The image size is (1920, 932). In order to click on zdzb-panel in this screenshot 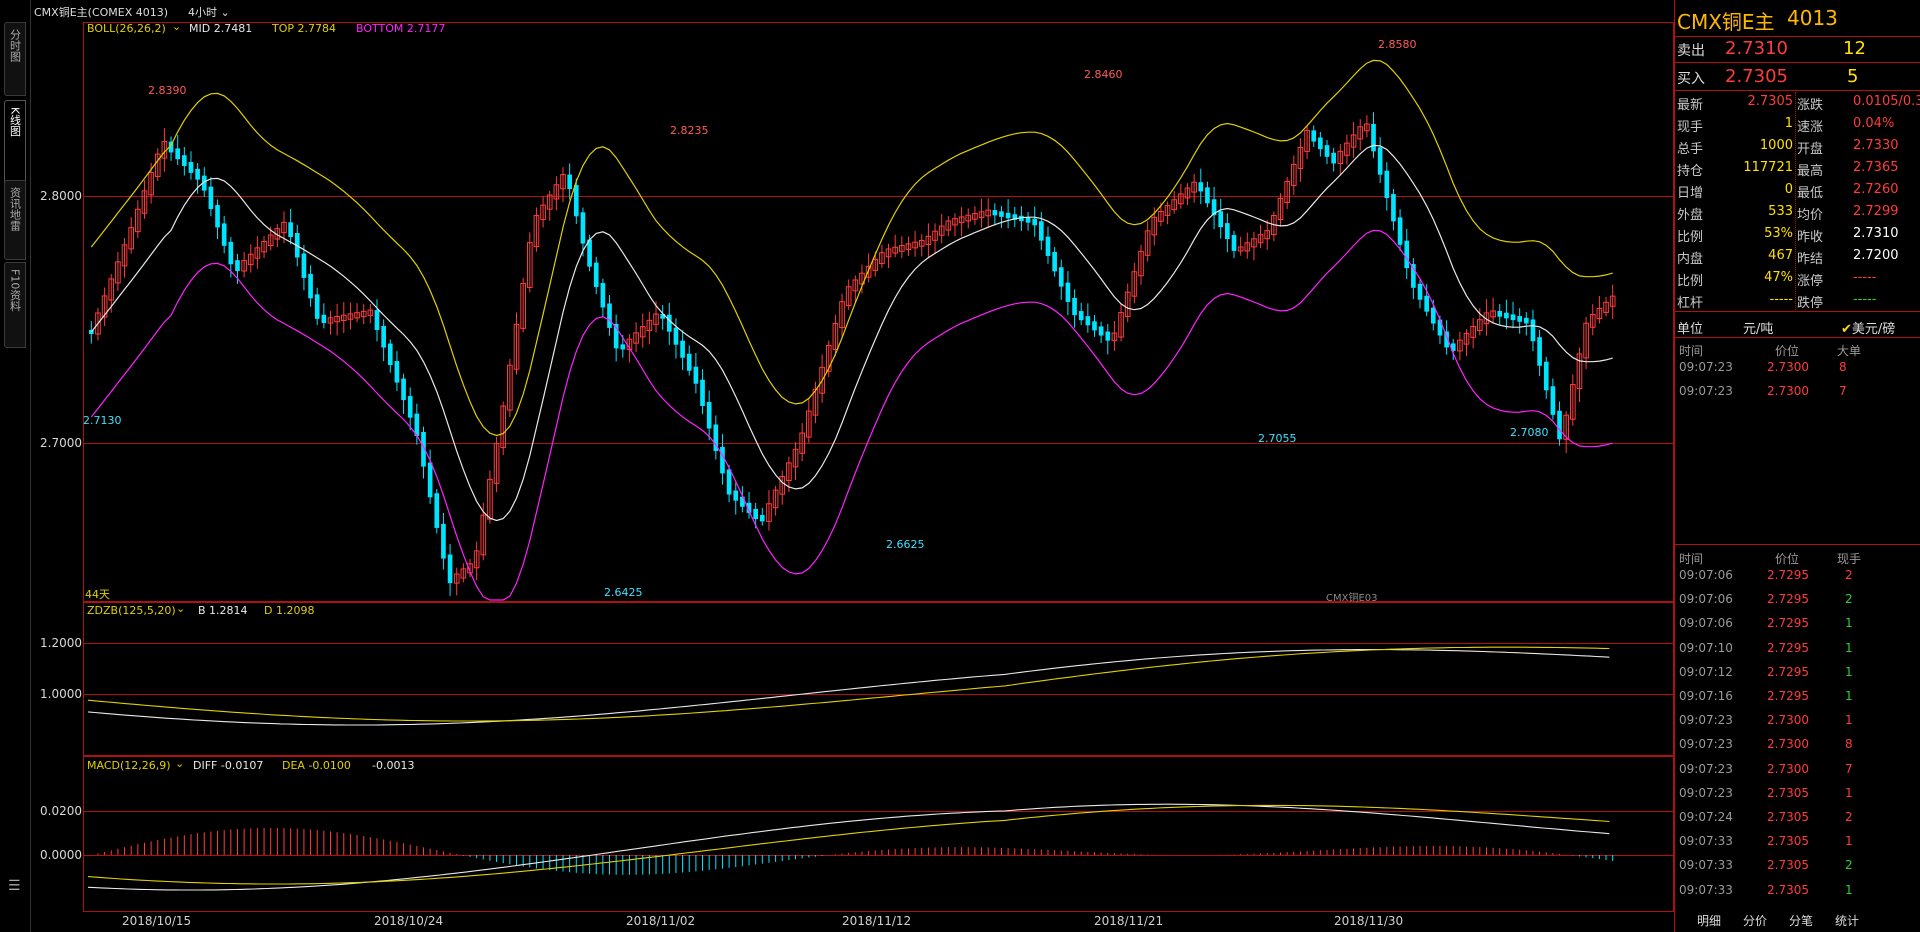, I will do `click(878, 679)`.